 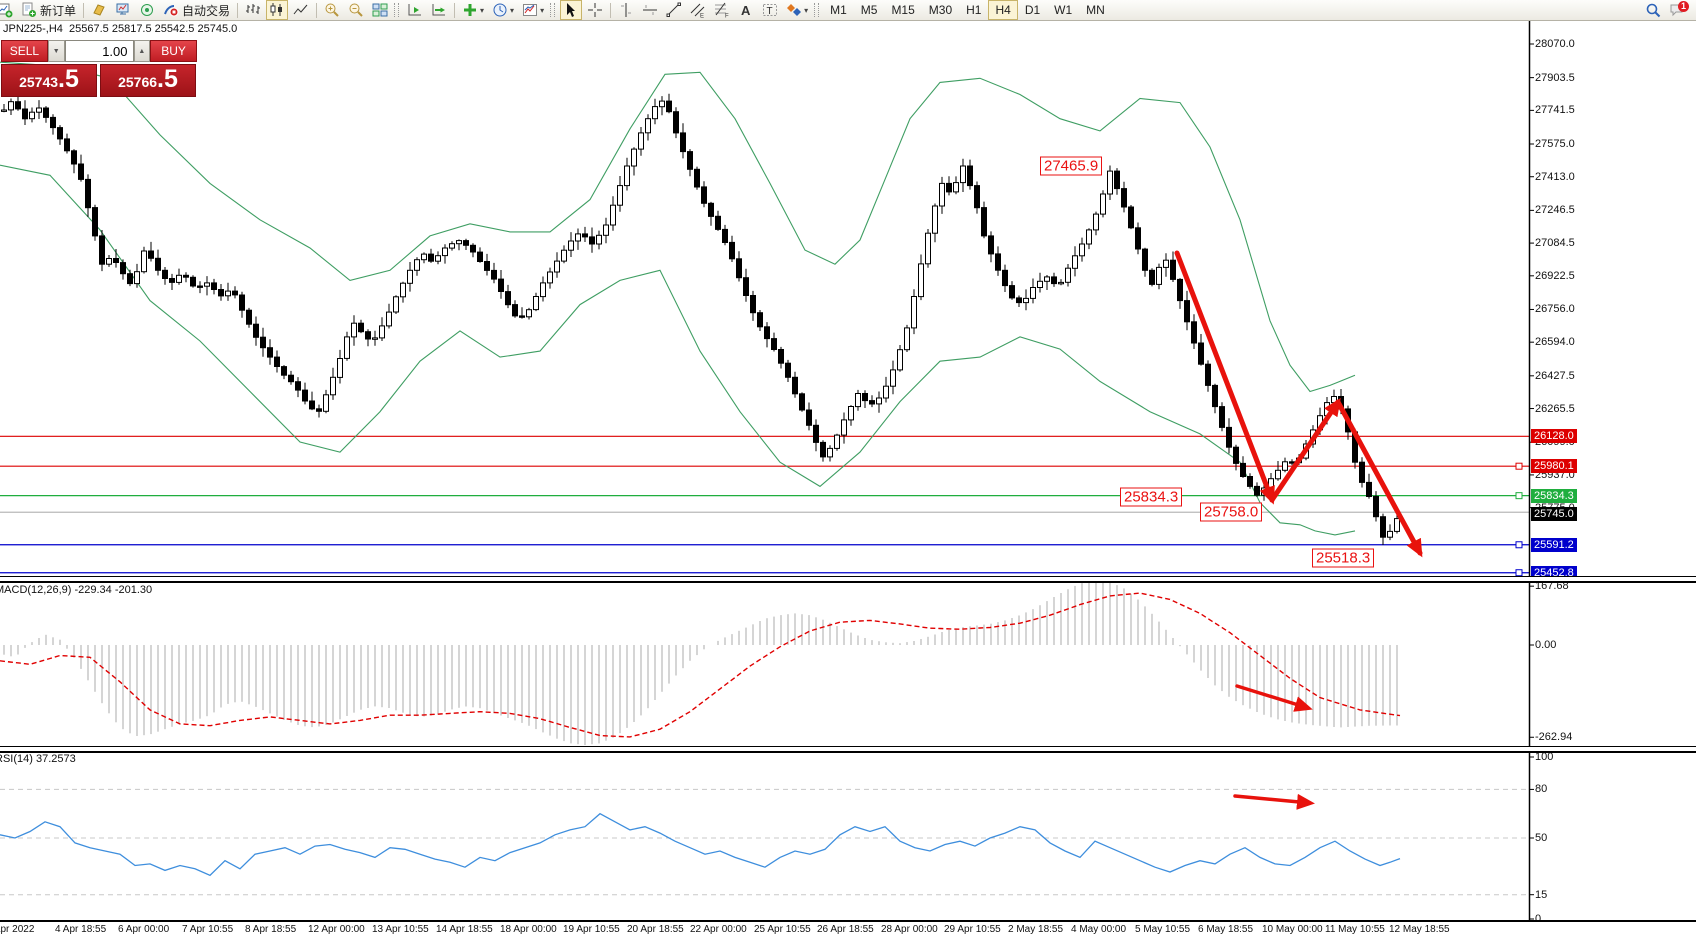 I want to click on price-badge: 25834.3, so click(x=1554, y=495).